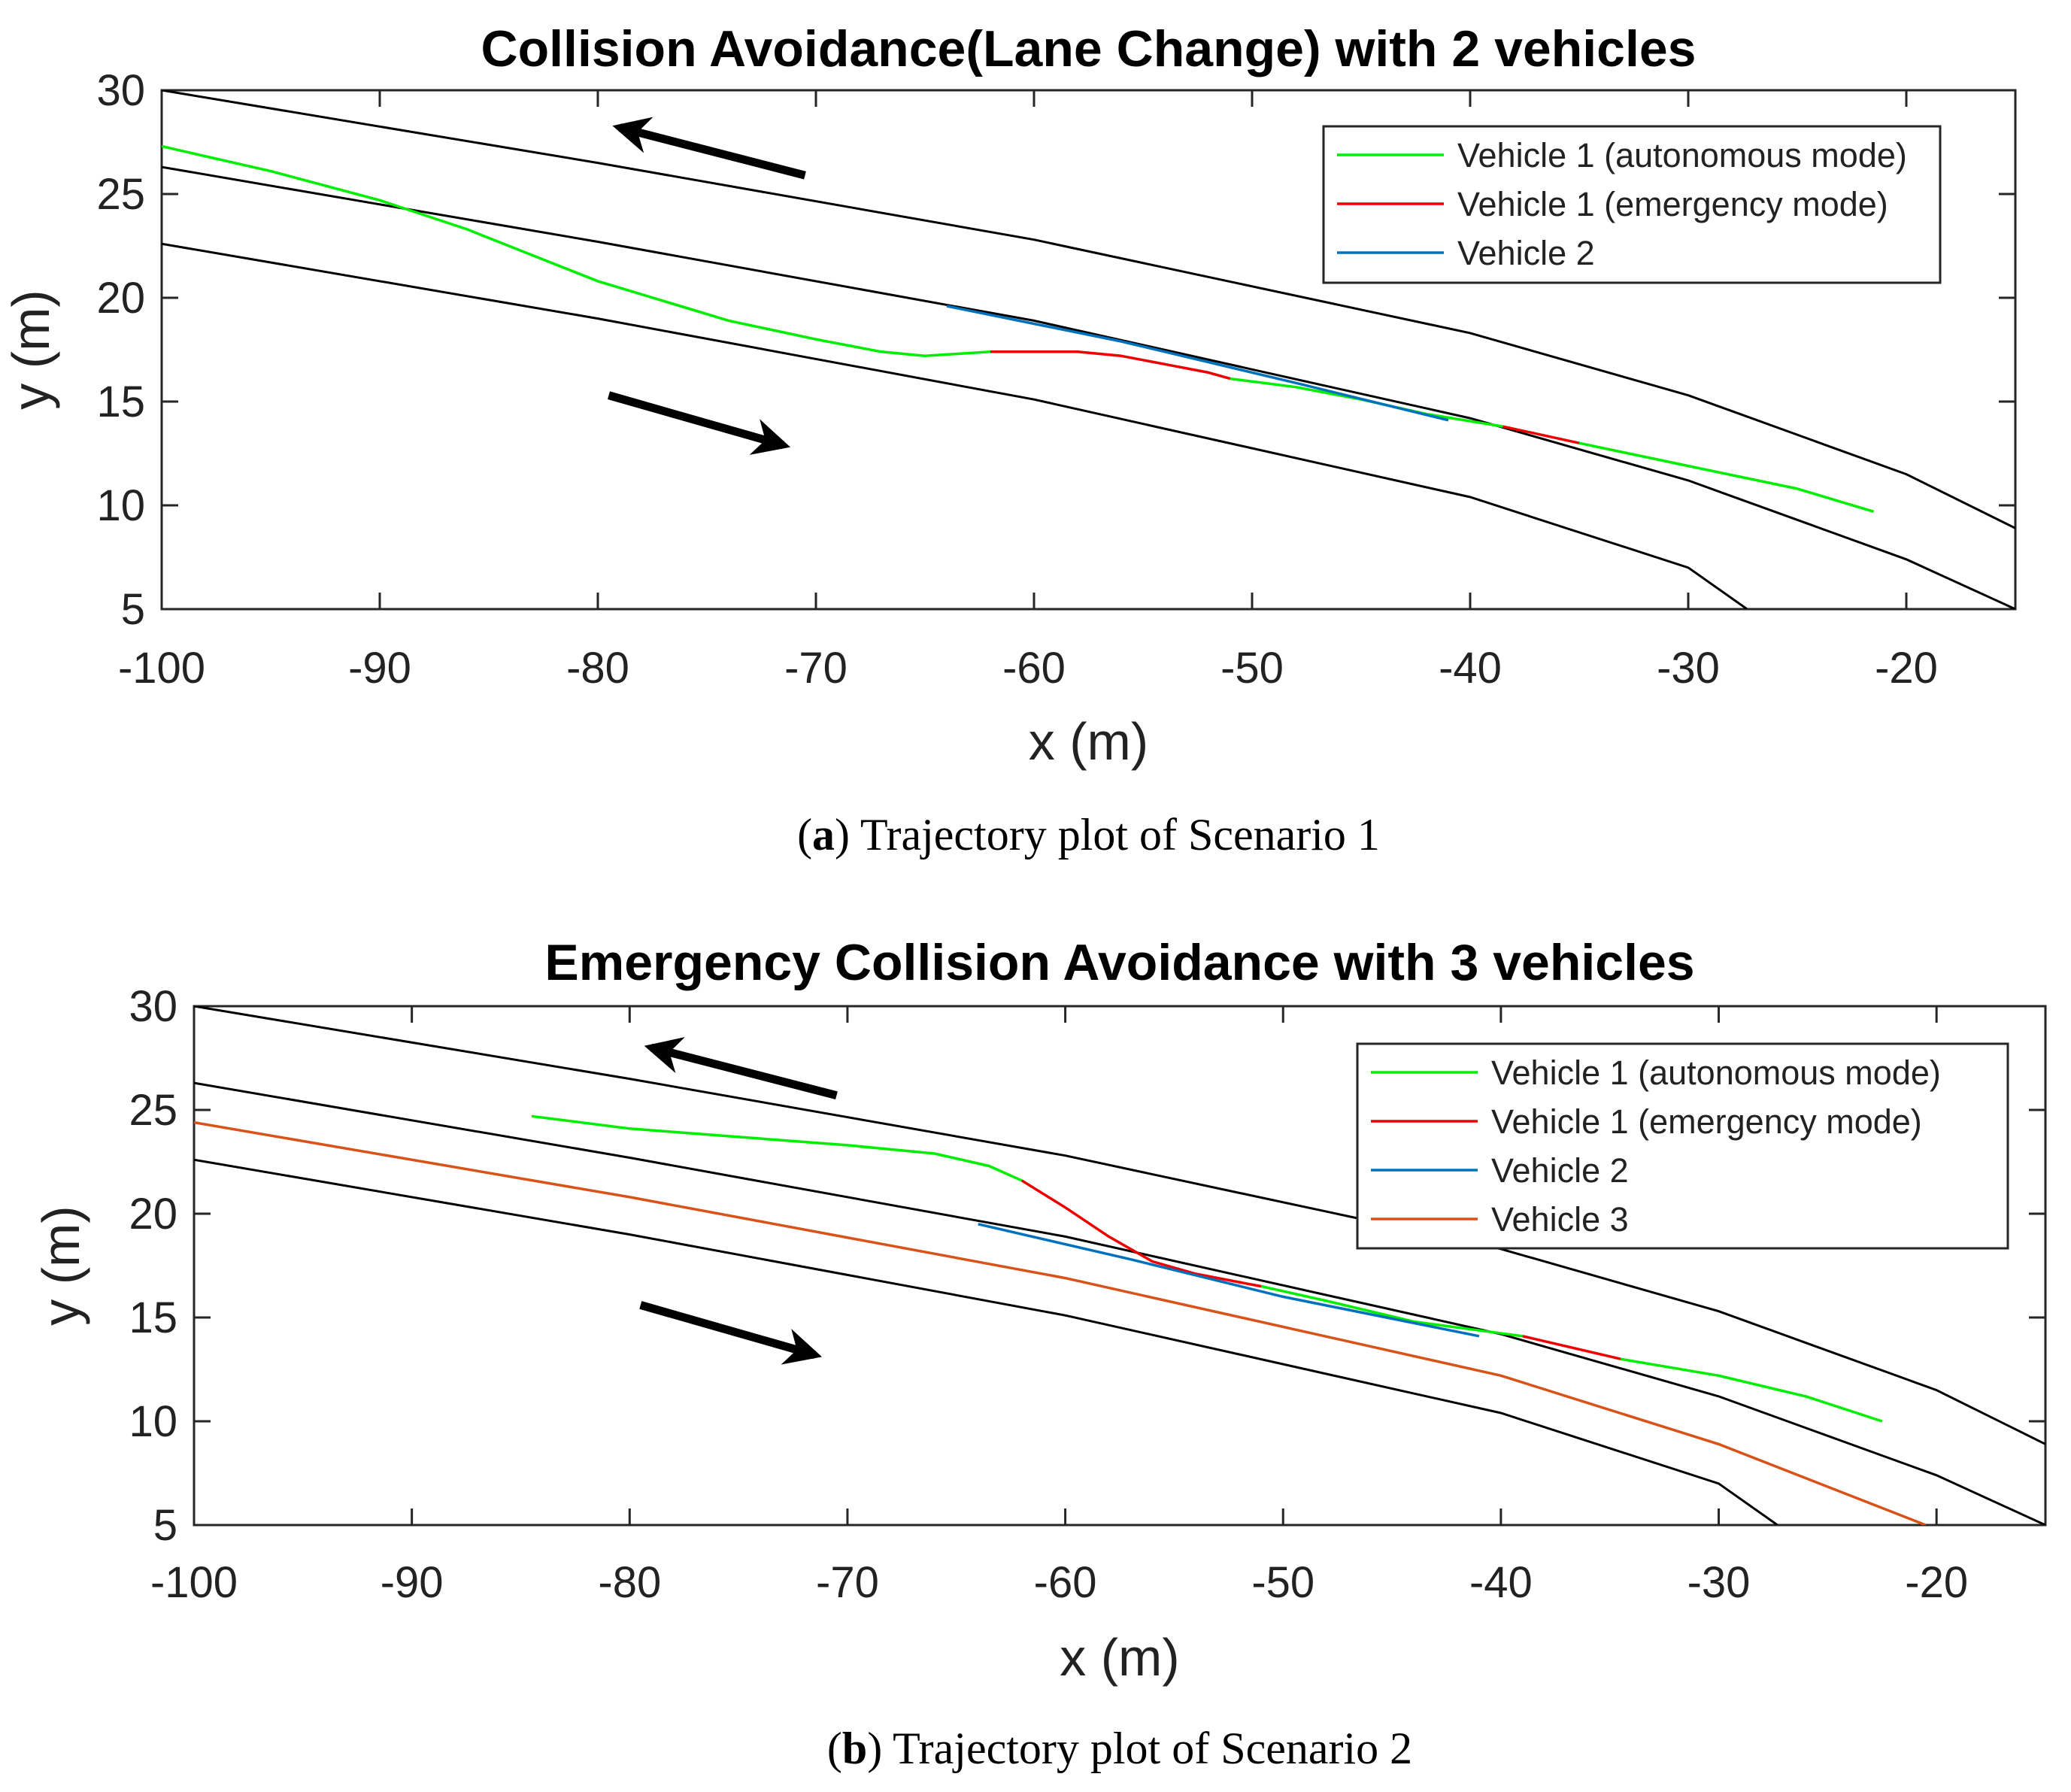 This screenshot has width=2071, height=1792. Describe the element at coordinates (854, 1749) in the screenshot. I see `caption-letter: b` at that location.